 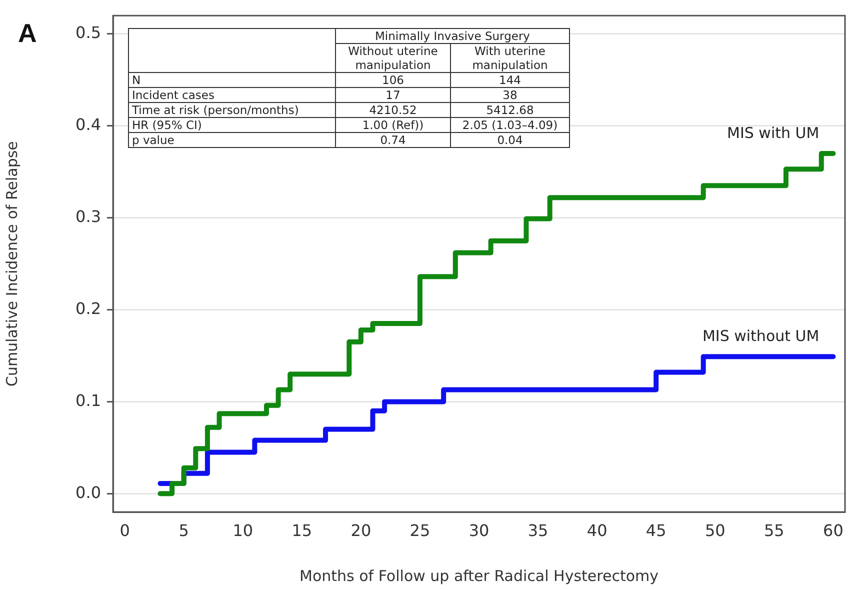 I want to click on text: A, so click(x=27, y=33).